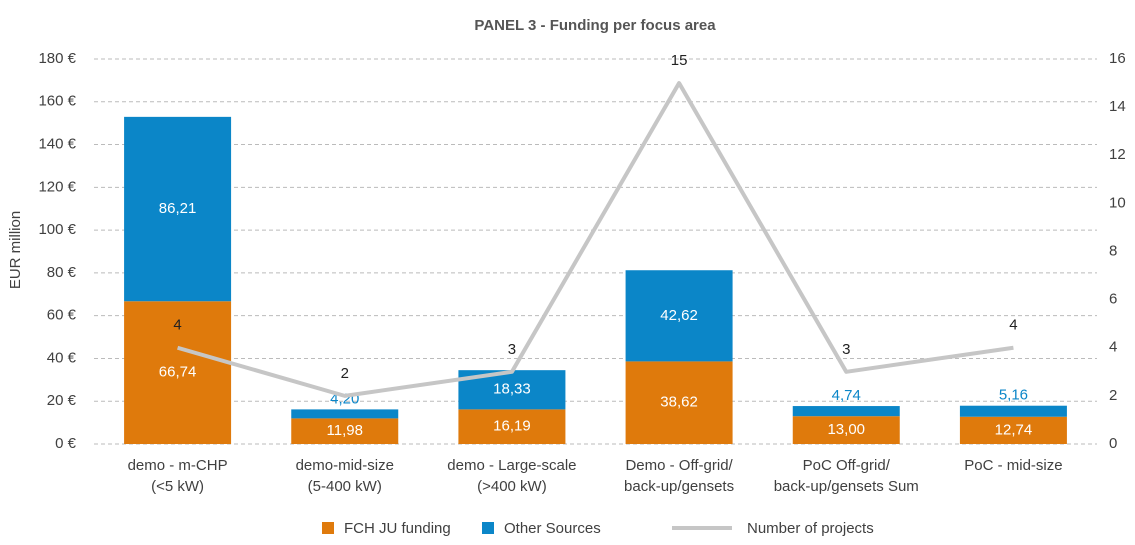 The height and width of the screenshot is (545, 1135). What do you see at coordinates (57, 229) in the screenshot?
I see `y-tick-label: 100 €` at bounding box center [57, 229].